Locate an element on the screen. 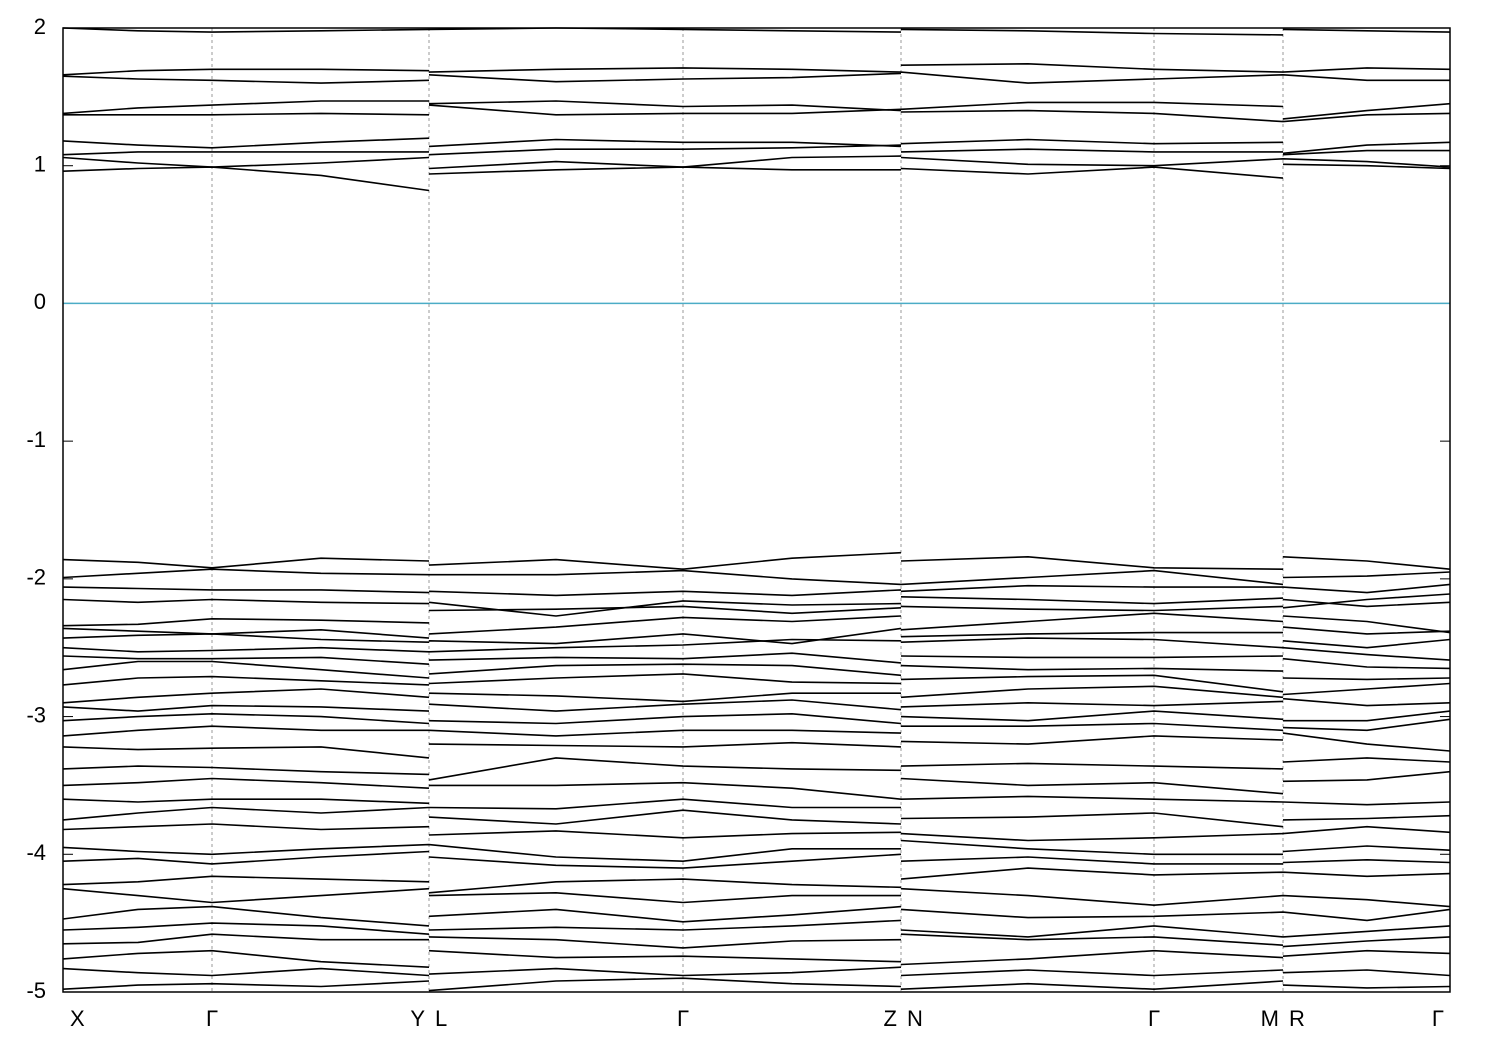 The width and height of the screenshot is (1500, 1050). y-tick-label: -2 is located at coordinates (36, 577).